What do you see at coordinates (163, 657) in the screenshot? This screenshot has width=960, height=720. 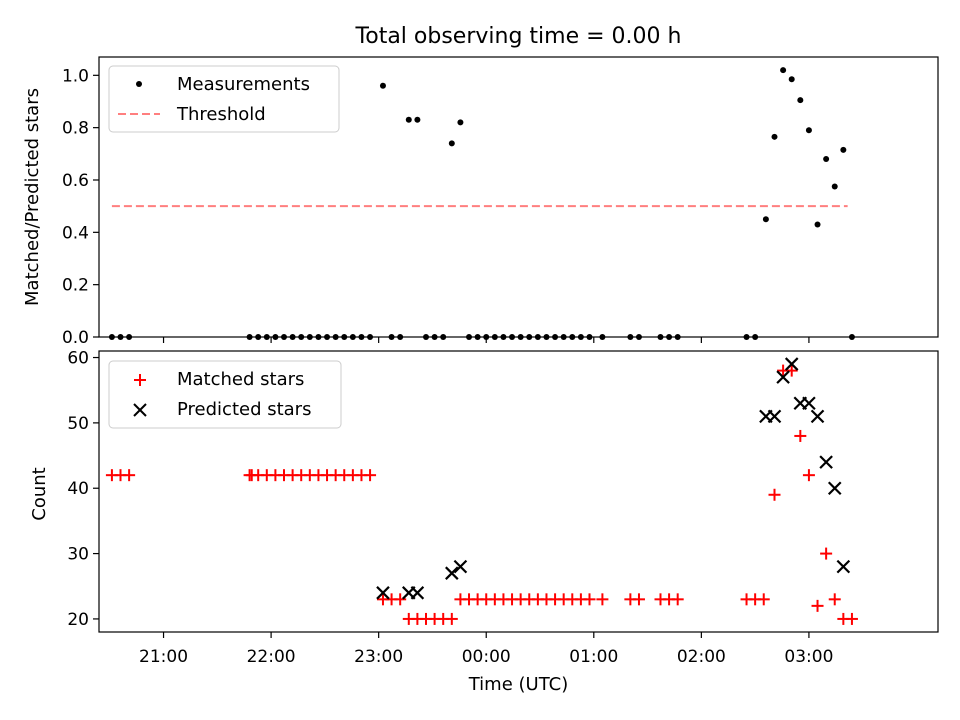 I see `x-tick-label: 21:00` at bounding box center [163, 657].